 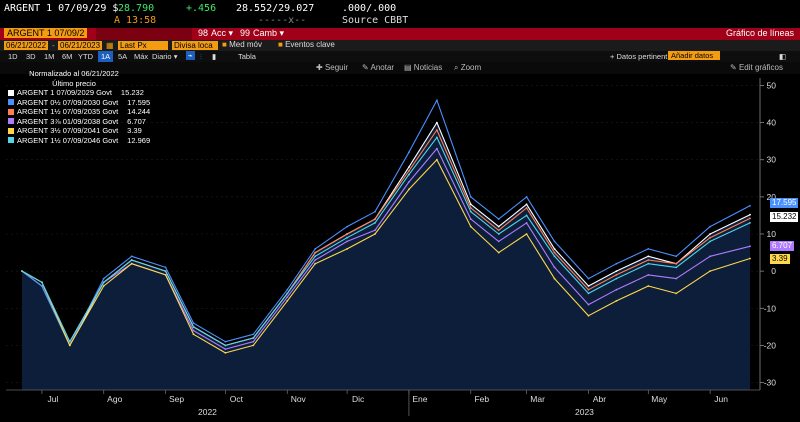 I want to click on candle-icon: ⫶, so click(x=201, y=56).